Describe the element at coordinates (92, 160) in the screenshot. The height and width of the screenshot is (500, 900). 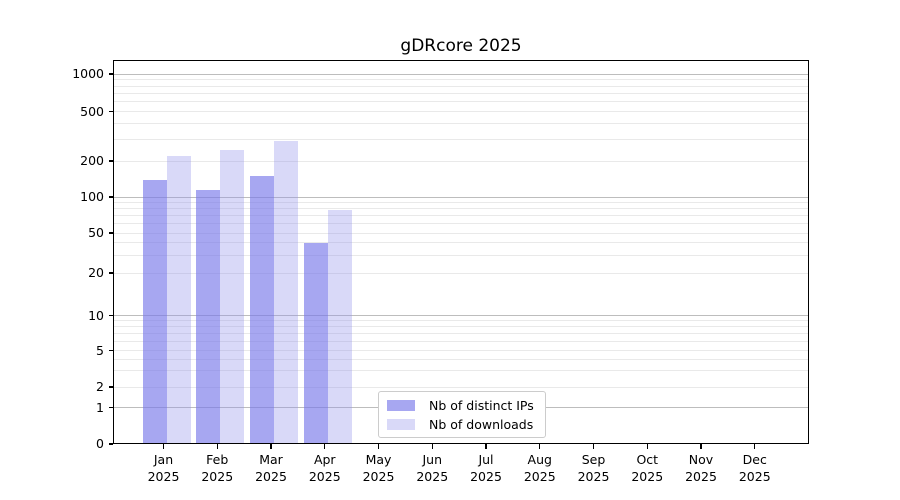
I see `y-tick-label: 200` at that location.